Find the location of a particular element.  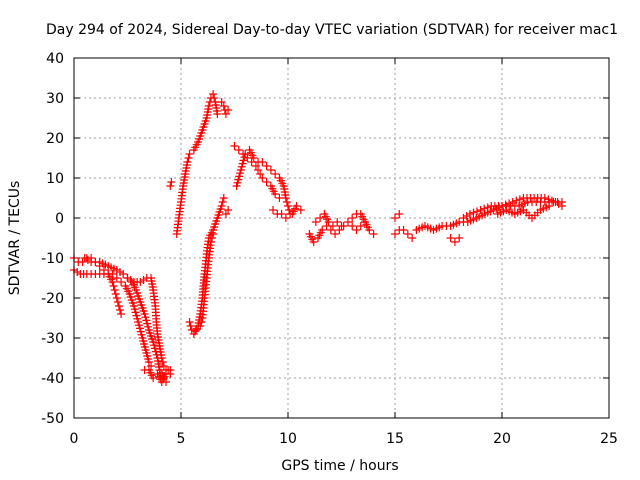

series-arc-d is located at coordinates (149, 326).